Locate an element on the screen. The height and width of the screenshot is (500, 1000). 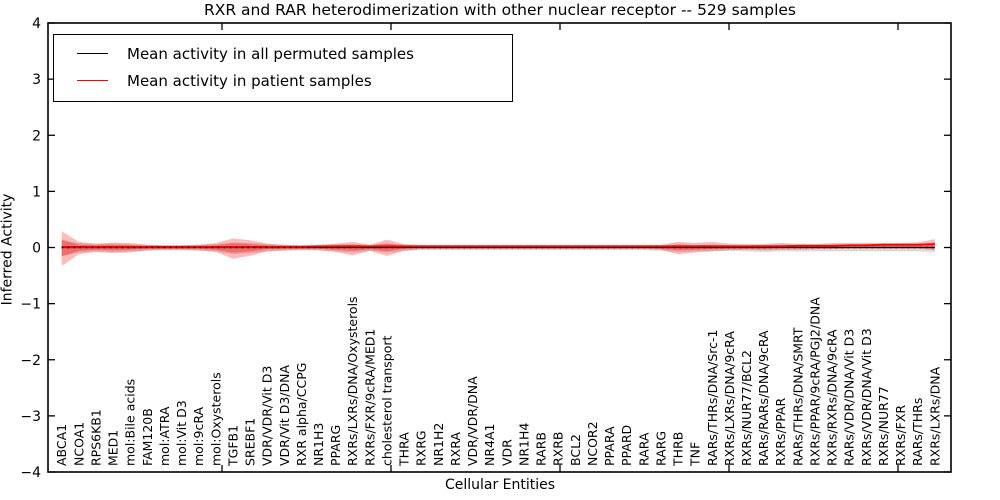
band-permuted-std is located at coordinates (498, 248).